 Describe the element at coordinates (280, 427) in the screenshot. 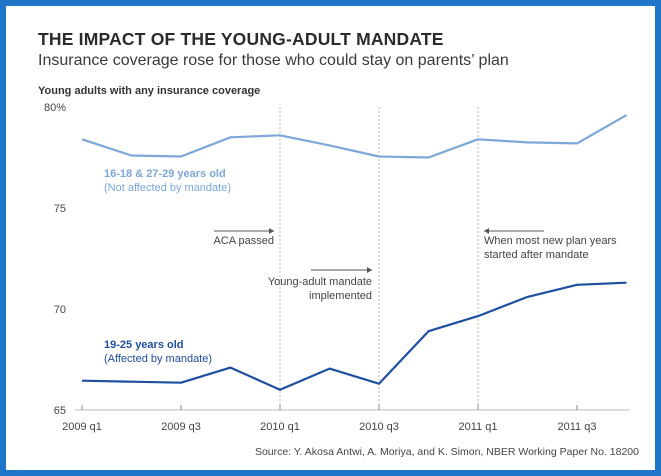

I see `x-tick-label: 2010 q1` at that location.